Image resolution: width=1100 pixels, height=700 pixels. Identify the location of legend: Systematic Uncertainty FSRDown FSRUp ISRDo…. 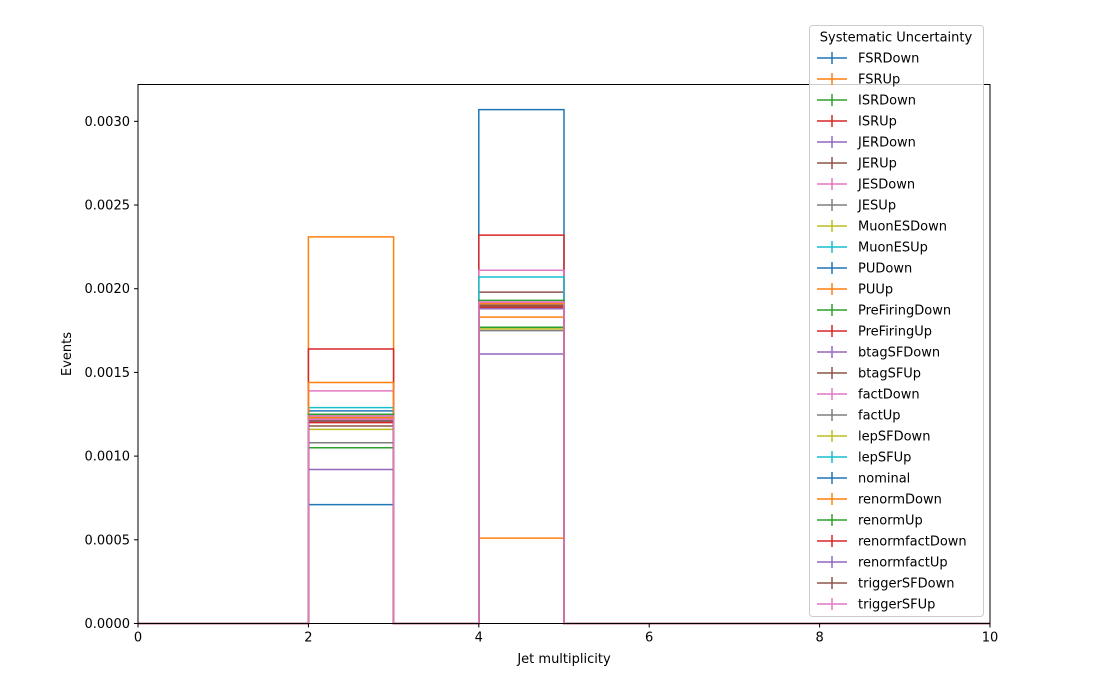
(896, 321).